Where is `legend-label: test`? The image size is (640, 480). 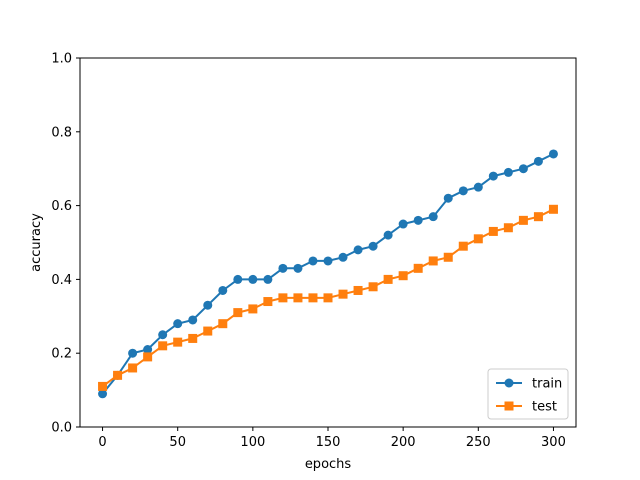
legend-label: test is located at coordinates (544, 407).